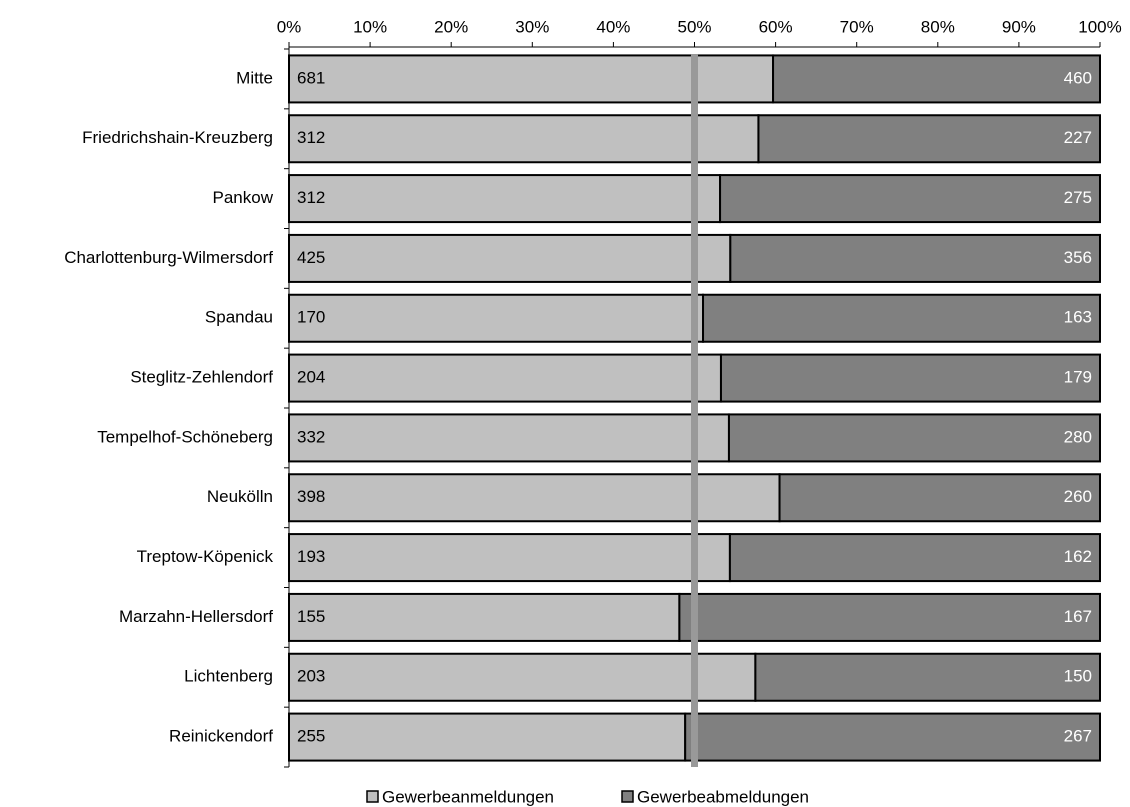 The image size is (1130, 807). Describe the element at coordinates (1019, 26) in the screenshot. I see `x-tick-label: 90%` at that location.